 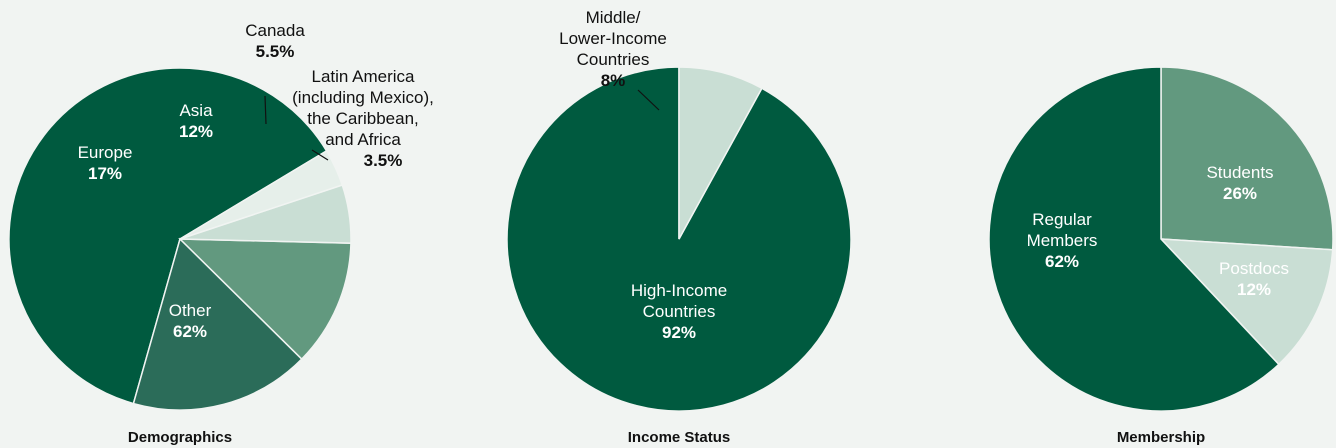 I want to click on callout-line-canada, so click(x=265, y=110).